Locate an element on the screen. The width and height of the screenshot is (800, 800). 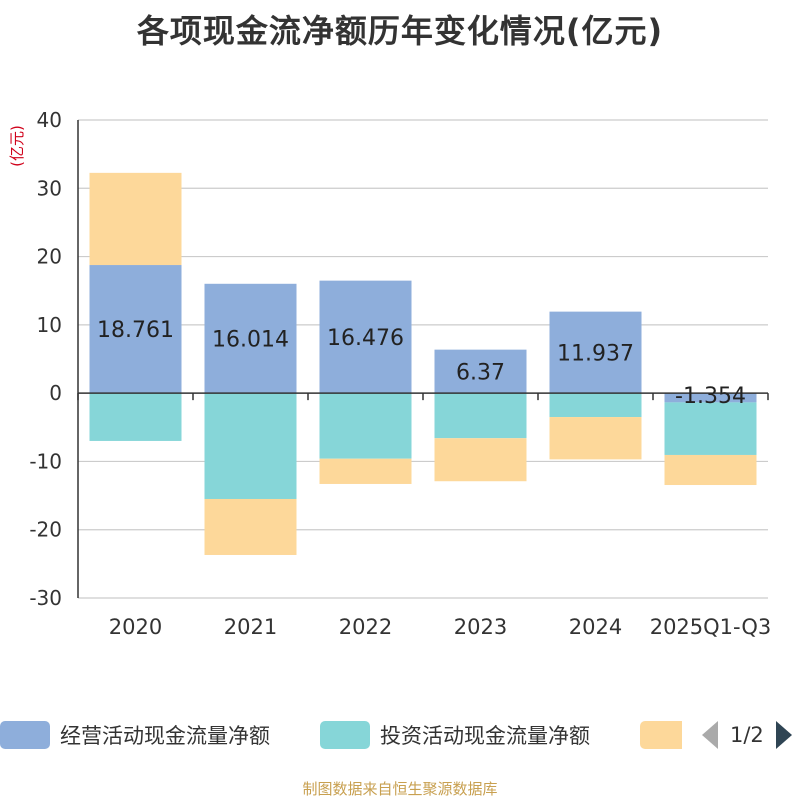
legend-swatch-third-series is located at coordinates (661, 735).